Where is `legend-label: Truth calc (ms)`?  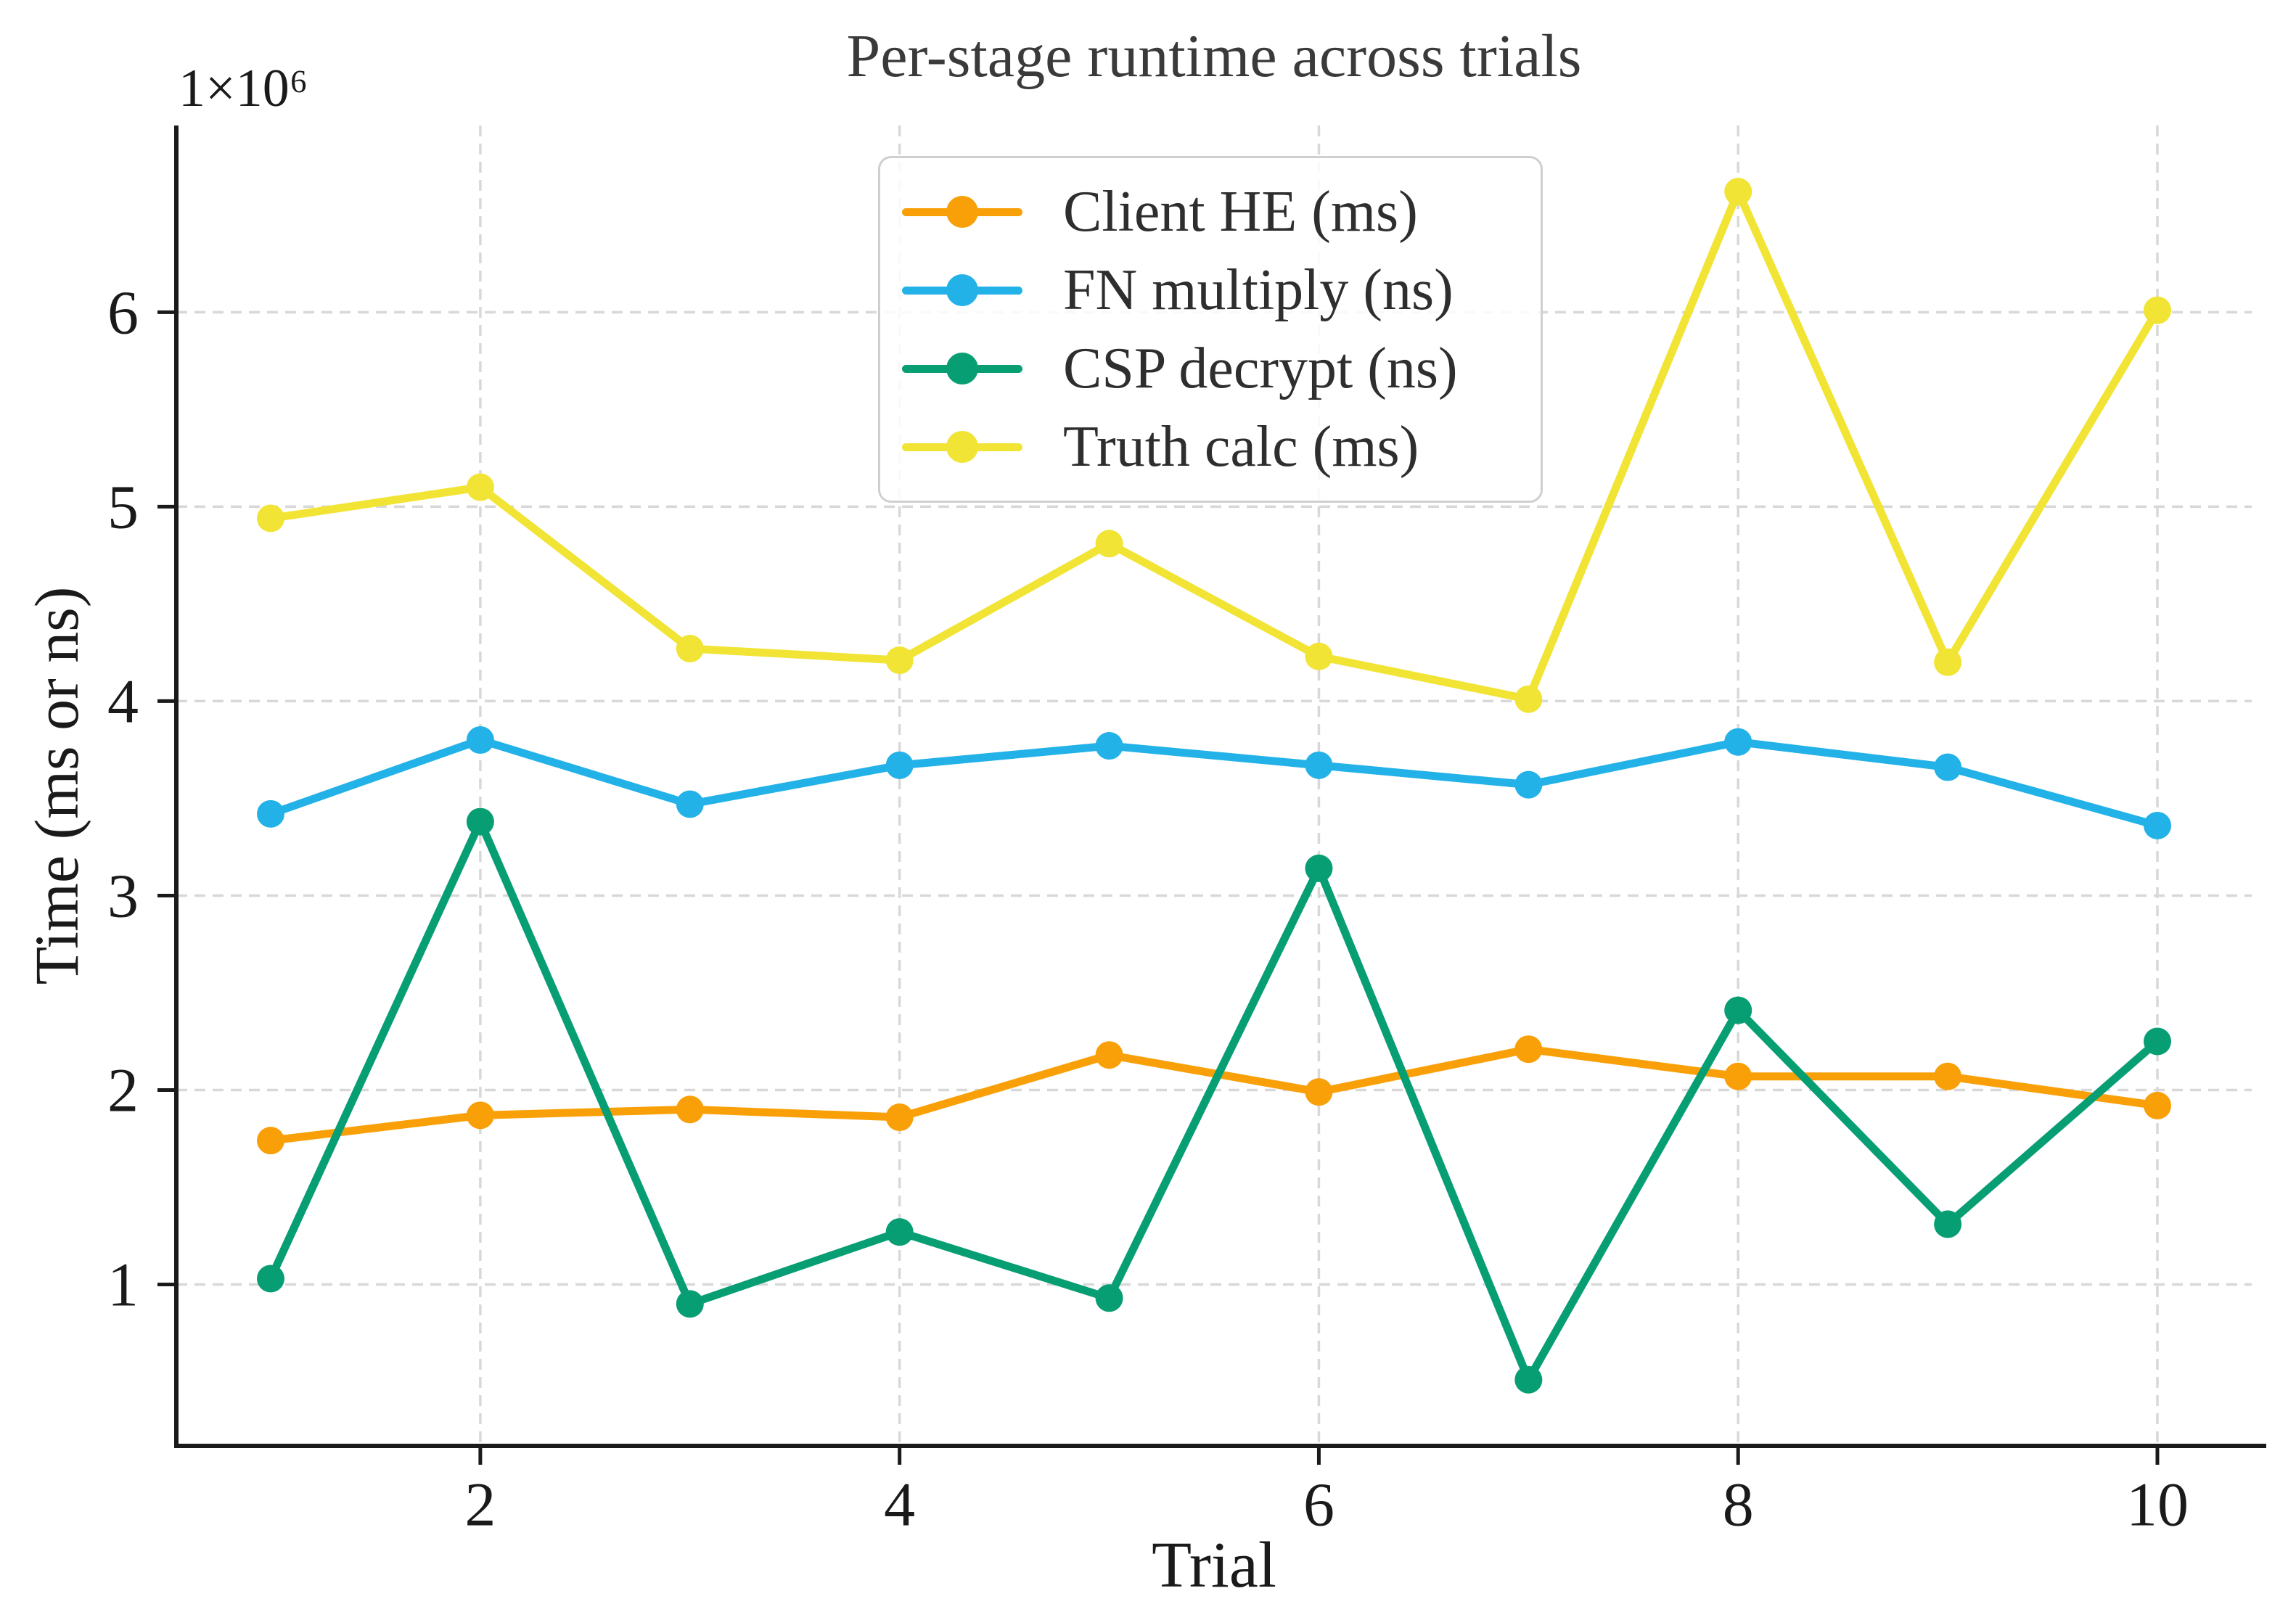 legend-label: Truth calc (ms) is located at coordinates (1241, 447).